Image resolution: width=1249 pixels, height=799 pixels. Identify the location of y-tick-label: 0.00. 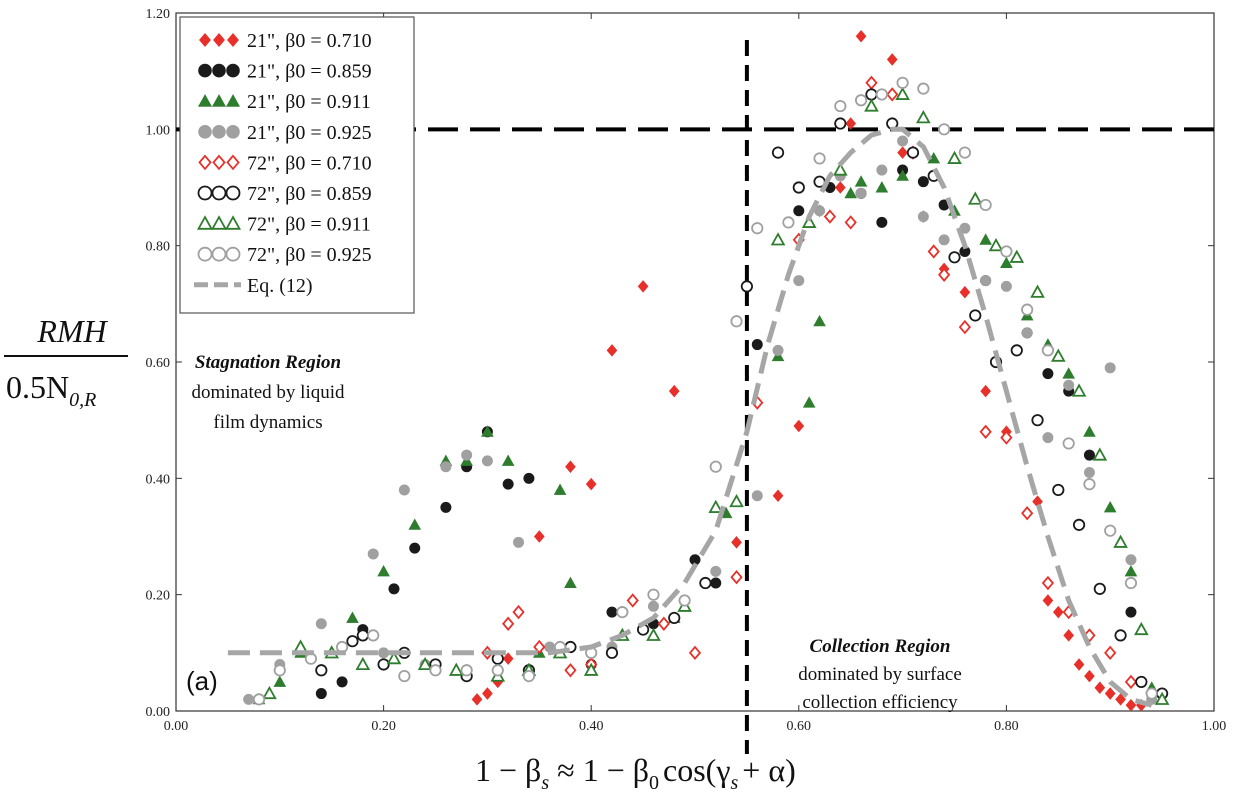
(158, 712).